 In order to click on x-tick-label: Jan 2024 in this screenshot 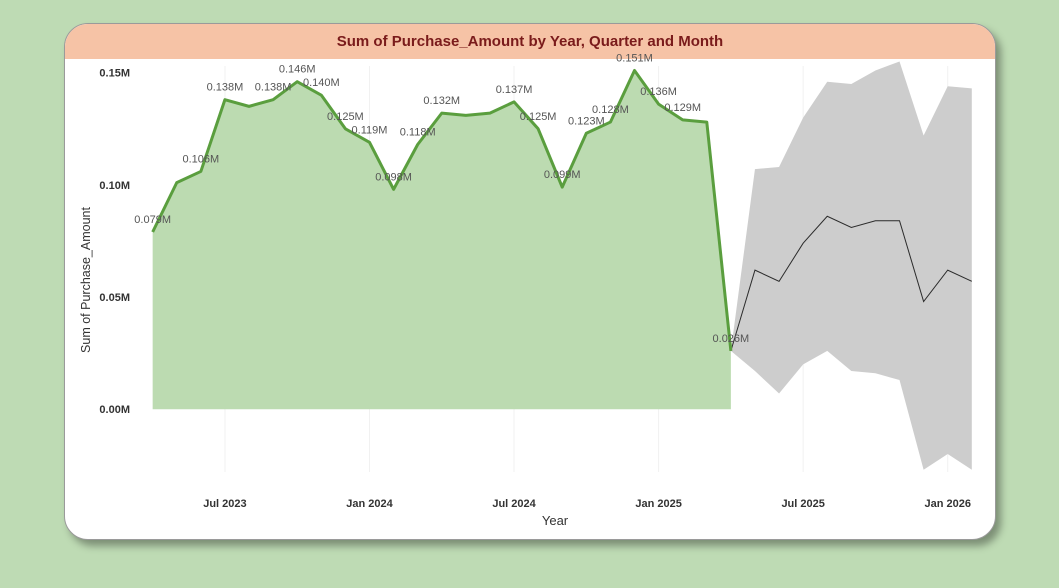, I will do `click(369, 504)`.